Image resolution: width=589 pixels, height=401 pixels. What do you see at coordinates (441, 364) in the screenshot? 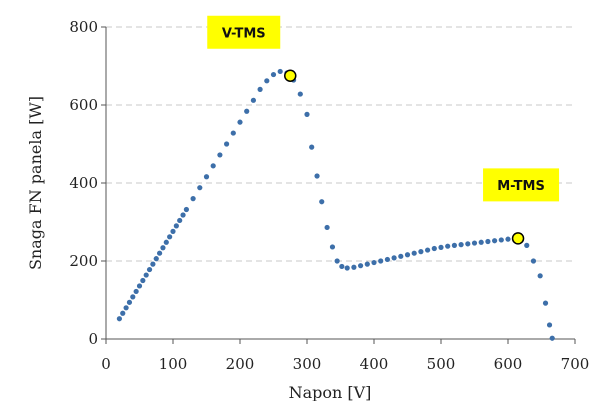
I see `x-tick-label: 500` at bounding box center [441, 364].